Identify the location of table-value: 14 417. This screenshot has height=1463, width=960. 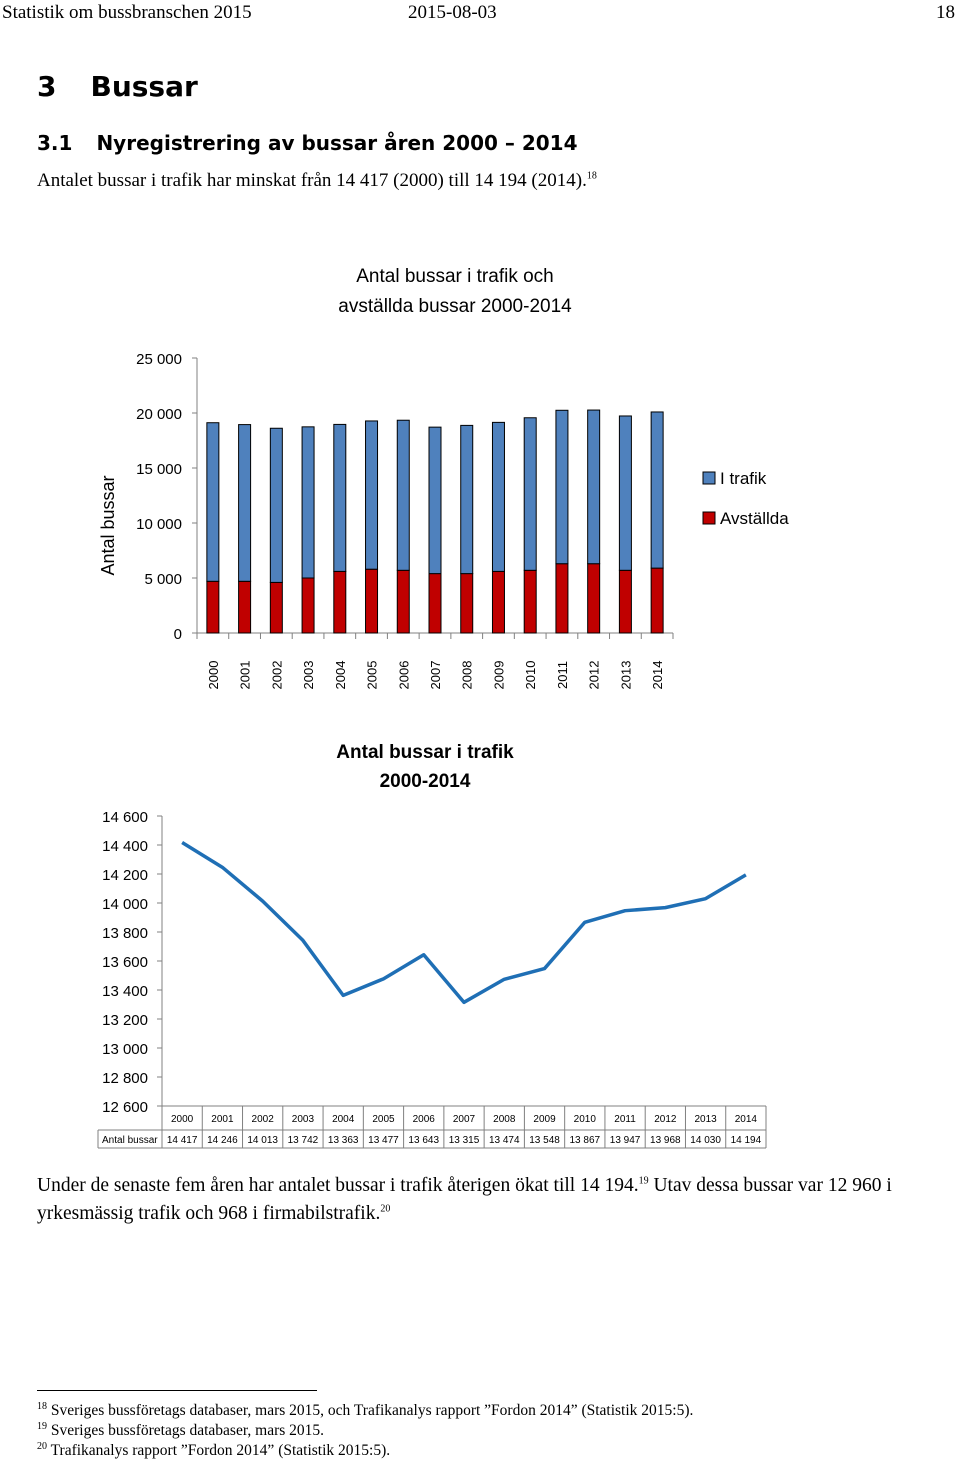
(182, 1140).